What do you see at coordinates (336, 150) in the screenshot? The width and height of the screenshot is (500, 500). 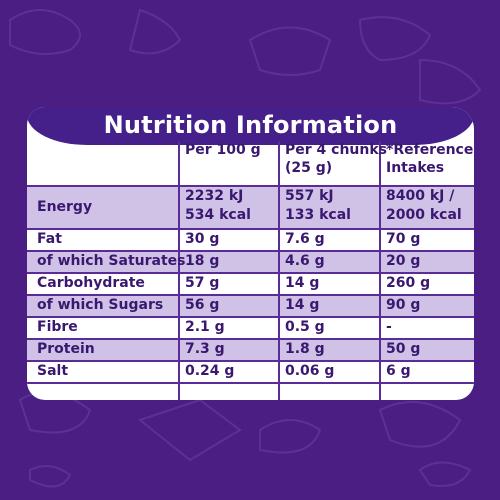 I see `header-per-4-chunks: Per 4 chunks` at bounding box center [336, 150].